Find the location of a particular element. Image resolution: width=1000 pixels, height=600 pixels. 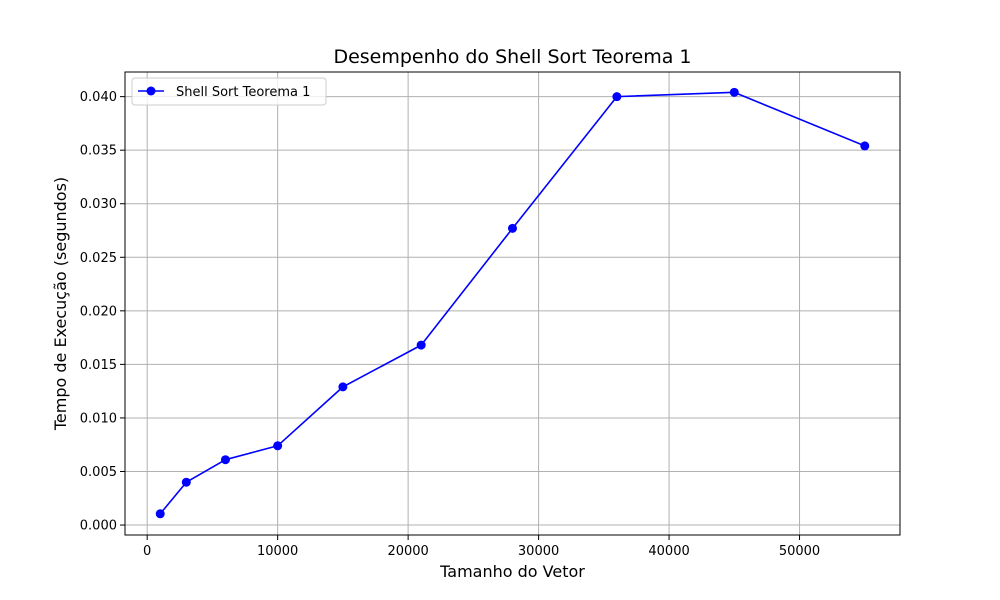

x-tick-label: 50000 is located at coordinates (799, 551).